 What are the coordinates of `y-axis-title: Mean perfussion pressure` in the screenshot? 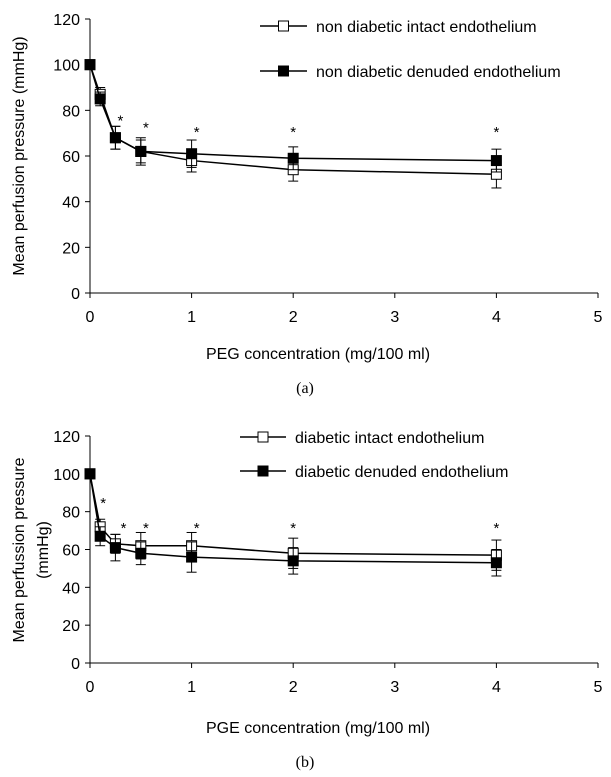 It's located at (19, 549).